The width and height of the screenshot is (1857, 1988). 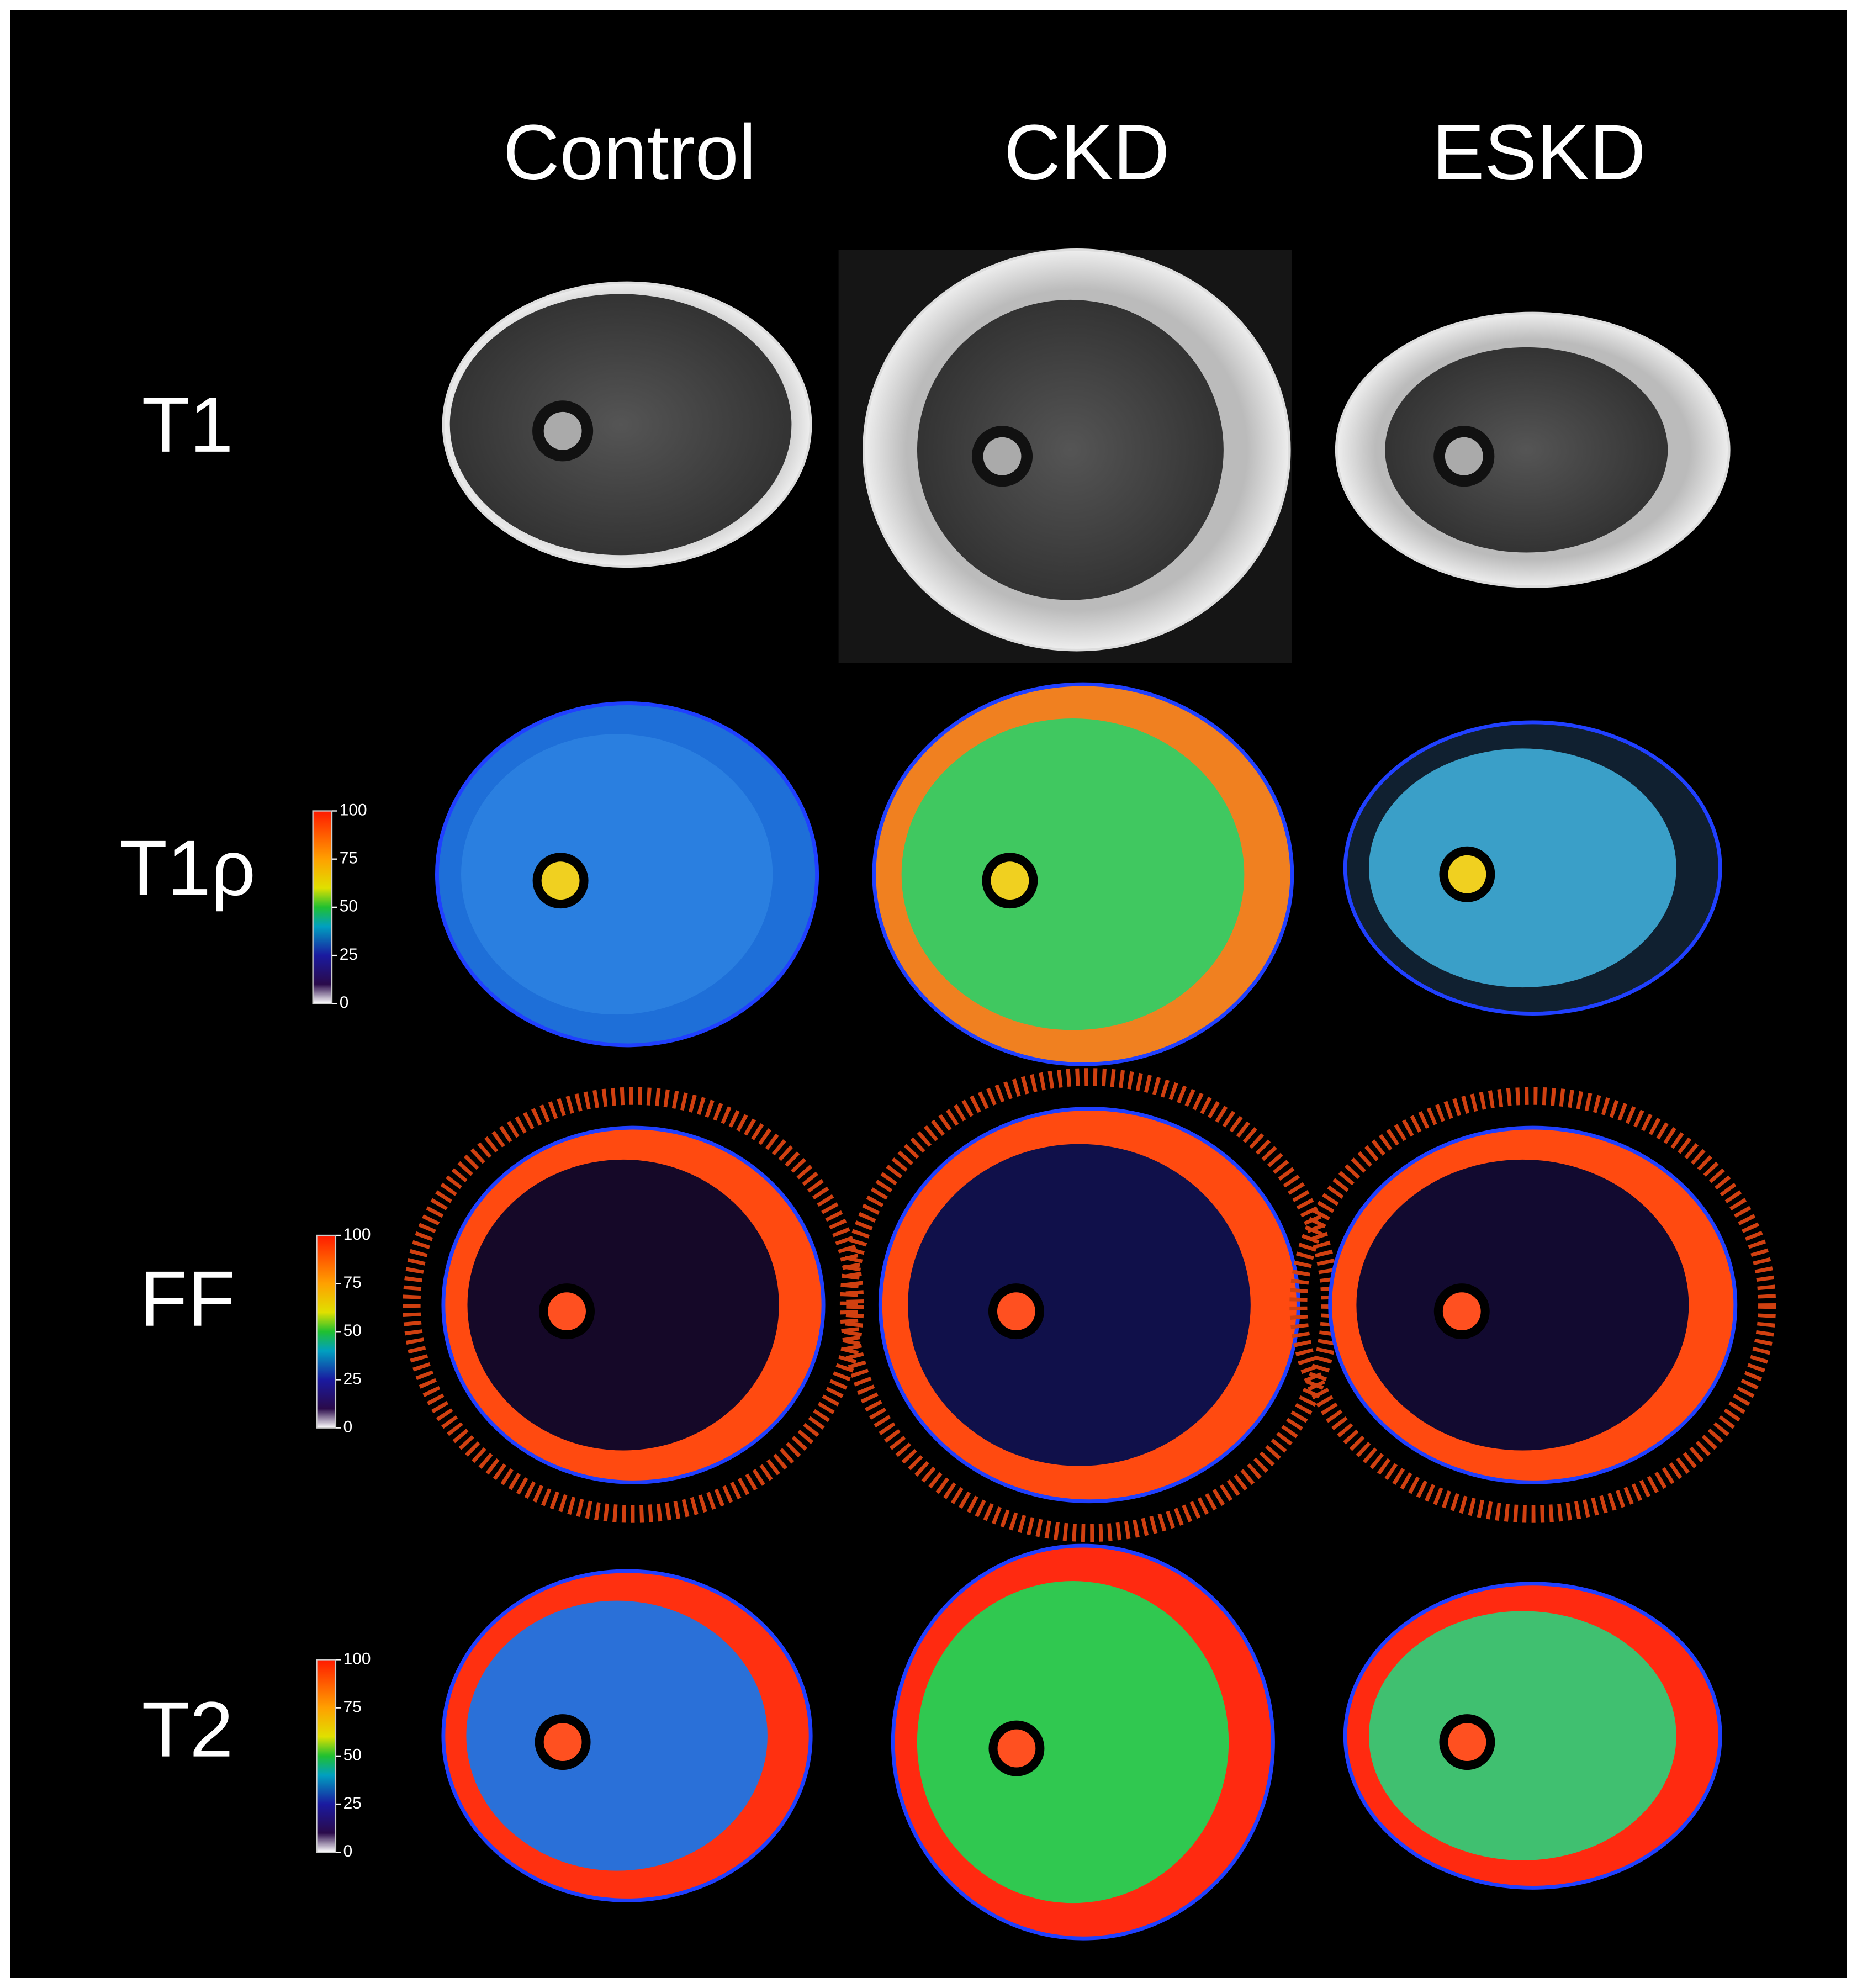 I want to click on row-label: T1, so click(x=188, y=425).